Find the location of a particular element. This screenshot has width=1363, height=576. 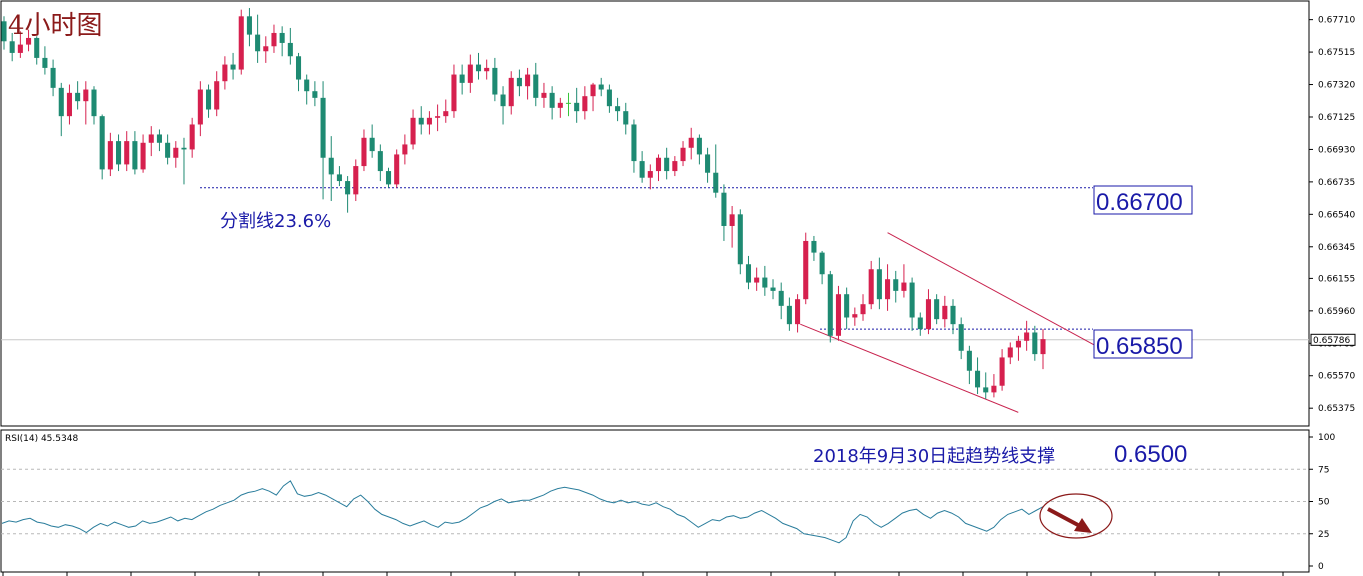

current-price-tag-box is located at coordinates (1333, 339).